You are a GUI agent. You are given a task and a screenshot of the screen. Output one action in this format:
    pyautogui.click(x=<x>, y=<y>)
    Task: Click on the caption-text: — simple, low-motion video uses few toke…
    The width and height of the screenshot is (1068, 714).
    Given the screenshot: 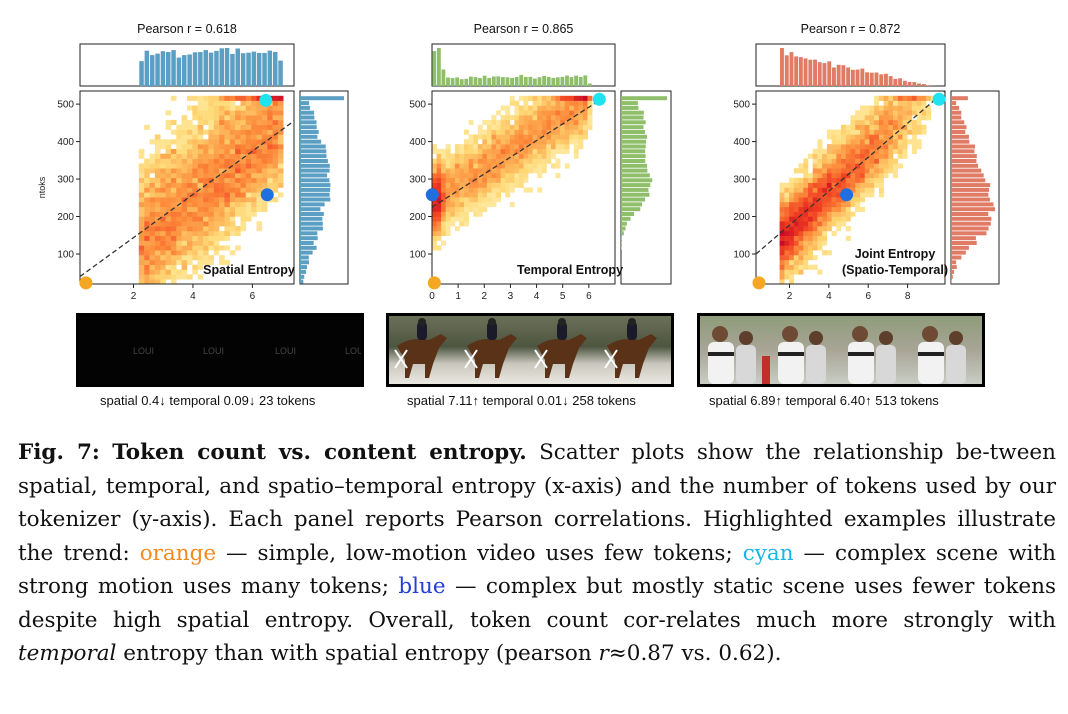 What is the action you would take?
    pyautogui.click(x=479, y=553)
    